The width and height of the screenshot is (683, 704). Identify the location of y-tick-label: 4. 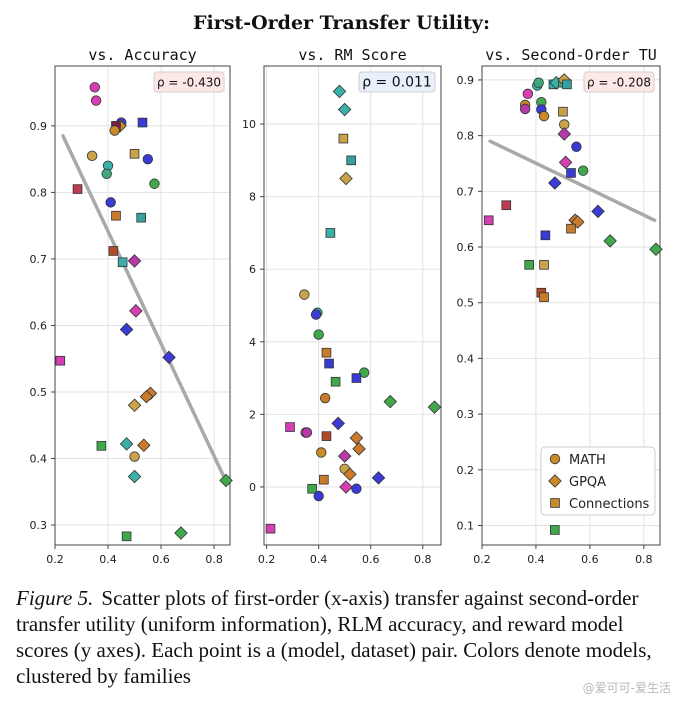
(252, 342).